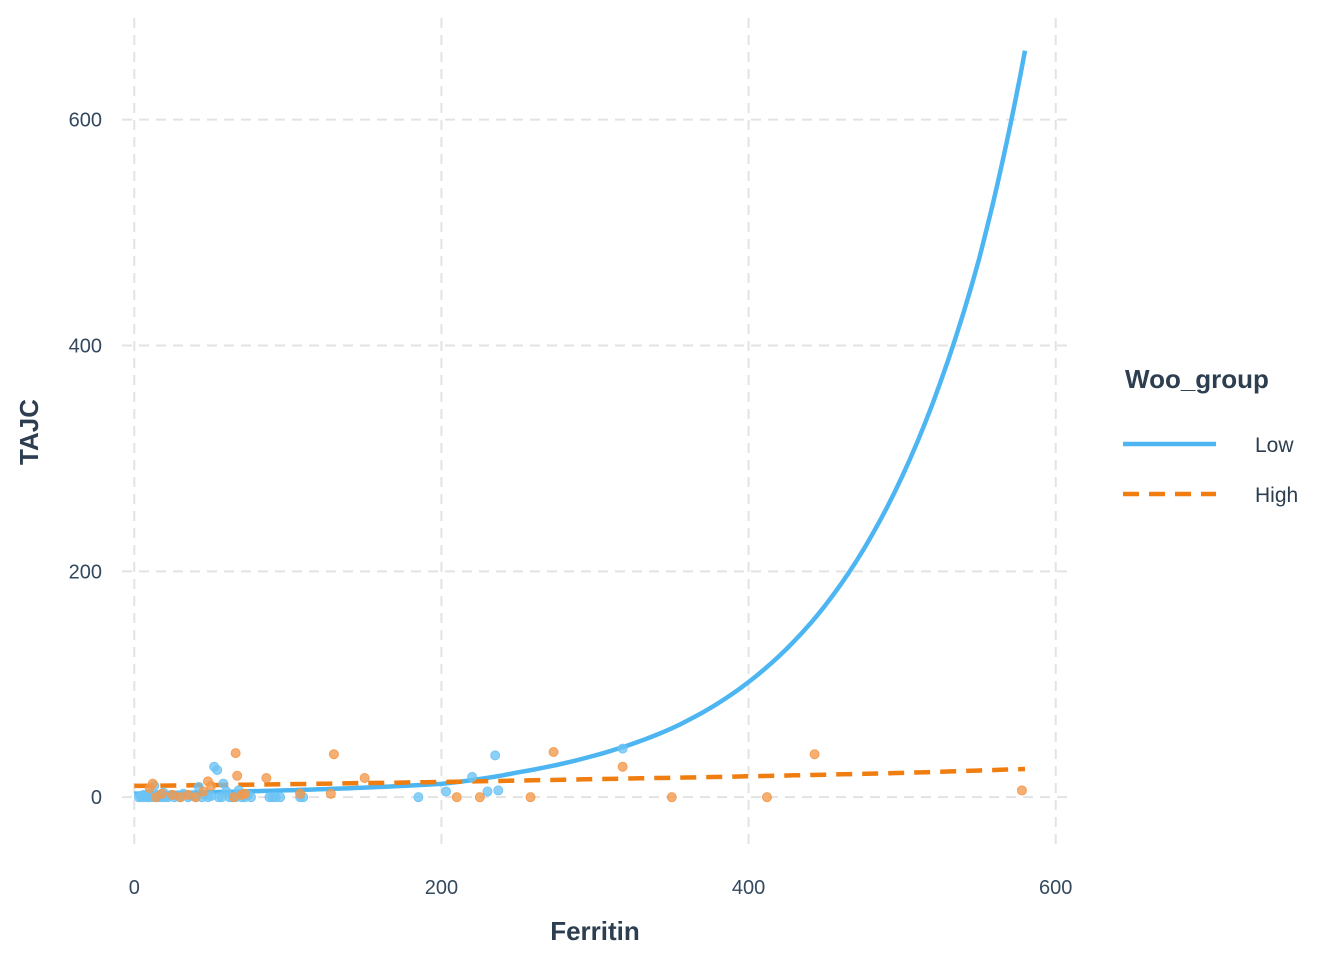 This screenshot has height=960, width=1344. Describe the element at coordinates (595, 931) in the screenshot. I see `x-axis-title: Ferritin` at that location.